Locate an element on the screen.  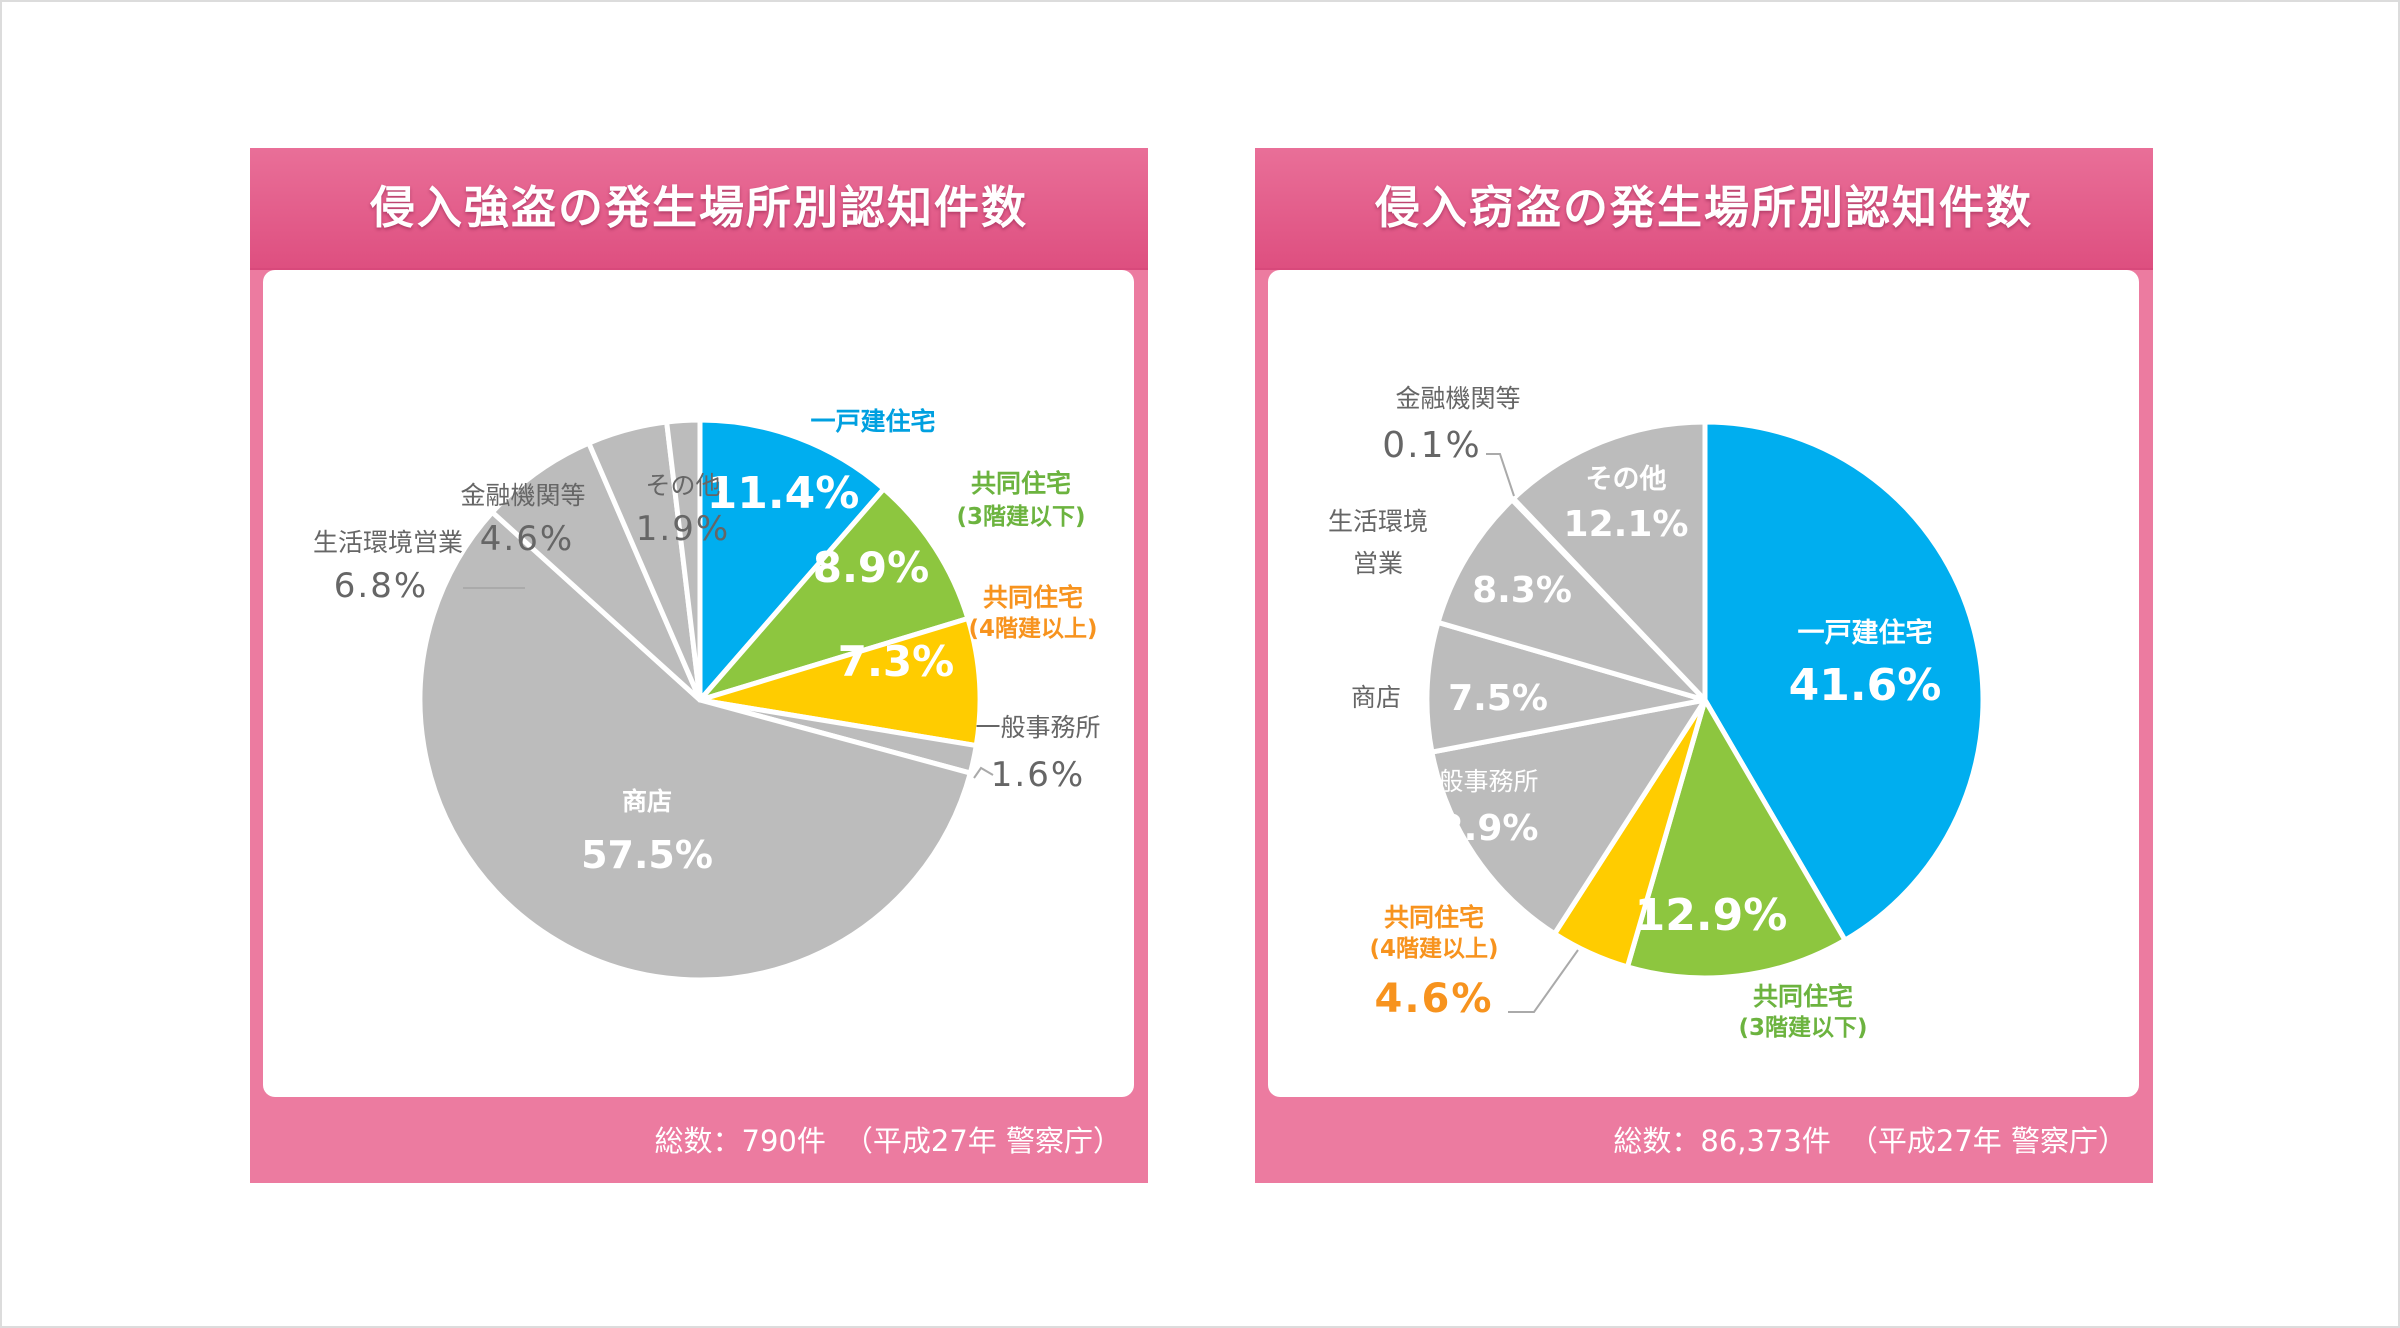
panel-header: 侵入窃盗の発生場所別認知件数 is located at coordinates (1704, 209).